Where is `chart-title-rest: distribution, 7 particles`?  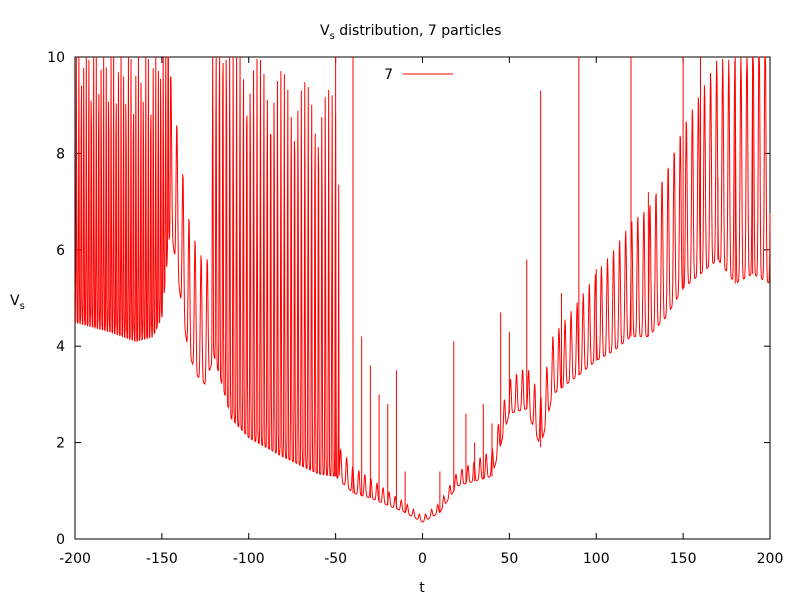
chart-title-rest: distribution, 7 particles is located at coordinates (418, 31).